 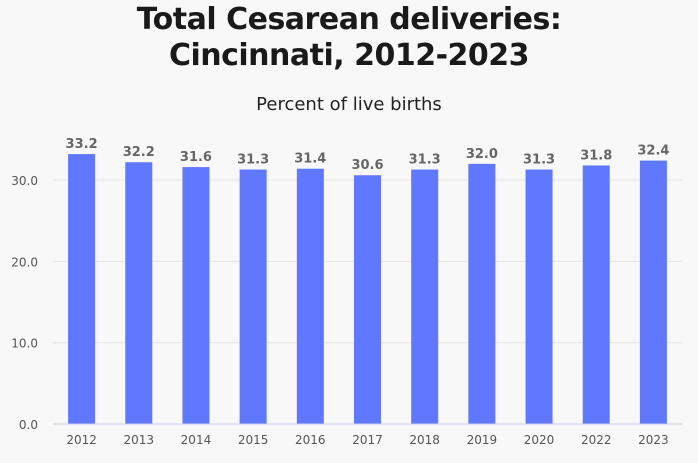 I want to click on chart-subtitle: Percent of live births, so click(x=349, y=104).